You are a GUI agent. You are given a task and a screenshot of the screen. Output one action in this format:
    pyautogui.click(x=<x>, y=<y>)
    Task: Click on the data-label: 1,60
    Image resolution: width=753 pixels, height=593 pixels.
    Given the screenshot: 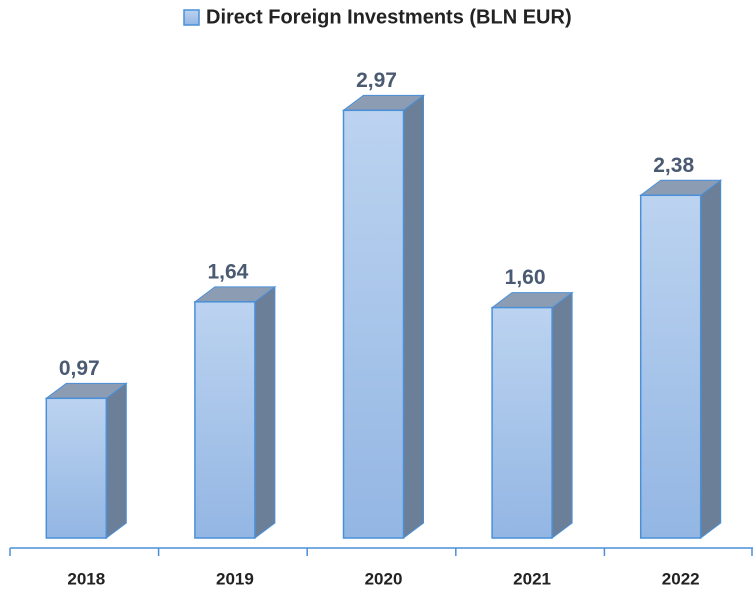 What is the action you would take?
    pyautogui.click(x=525, y=277)
    